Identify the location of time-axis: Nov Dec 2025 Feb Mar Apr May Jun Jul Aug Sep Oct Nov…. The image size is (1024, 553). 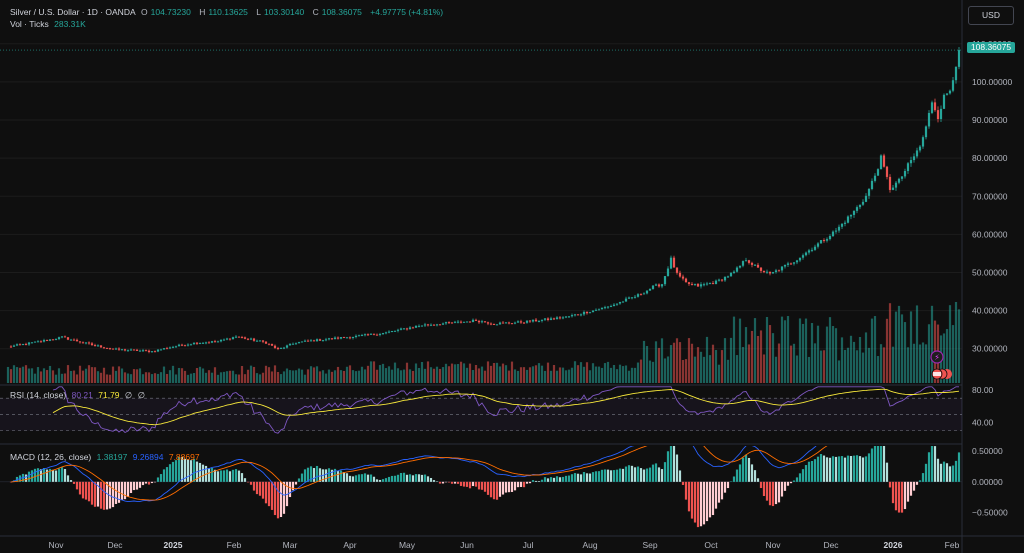
(503, 545).